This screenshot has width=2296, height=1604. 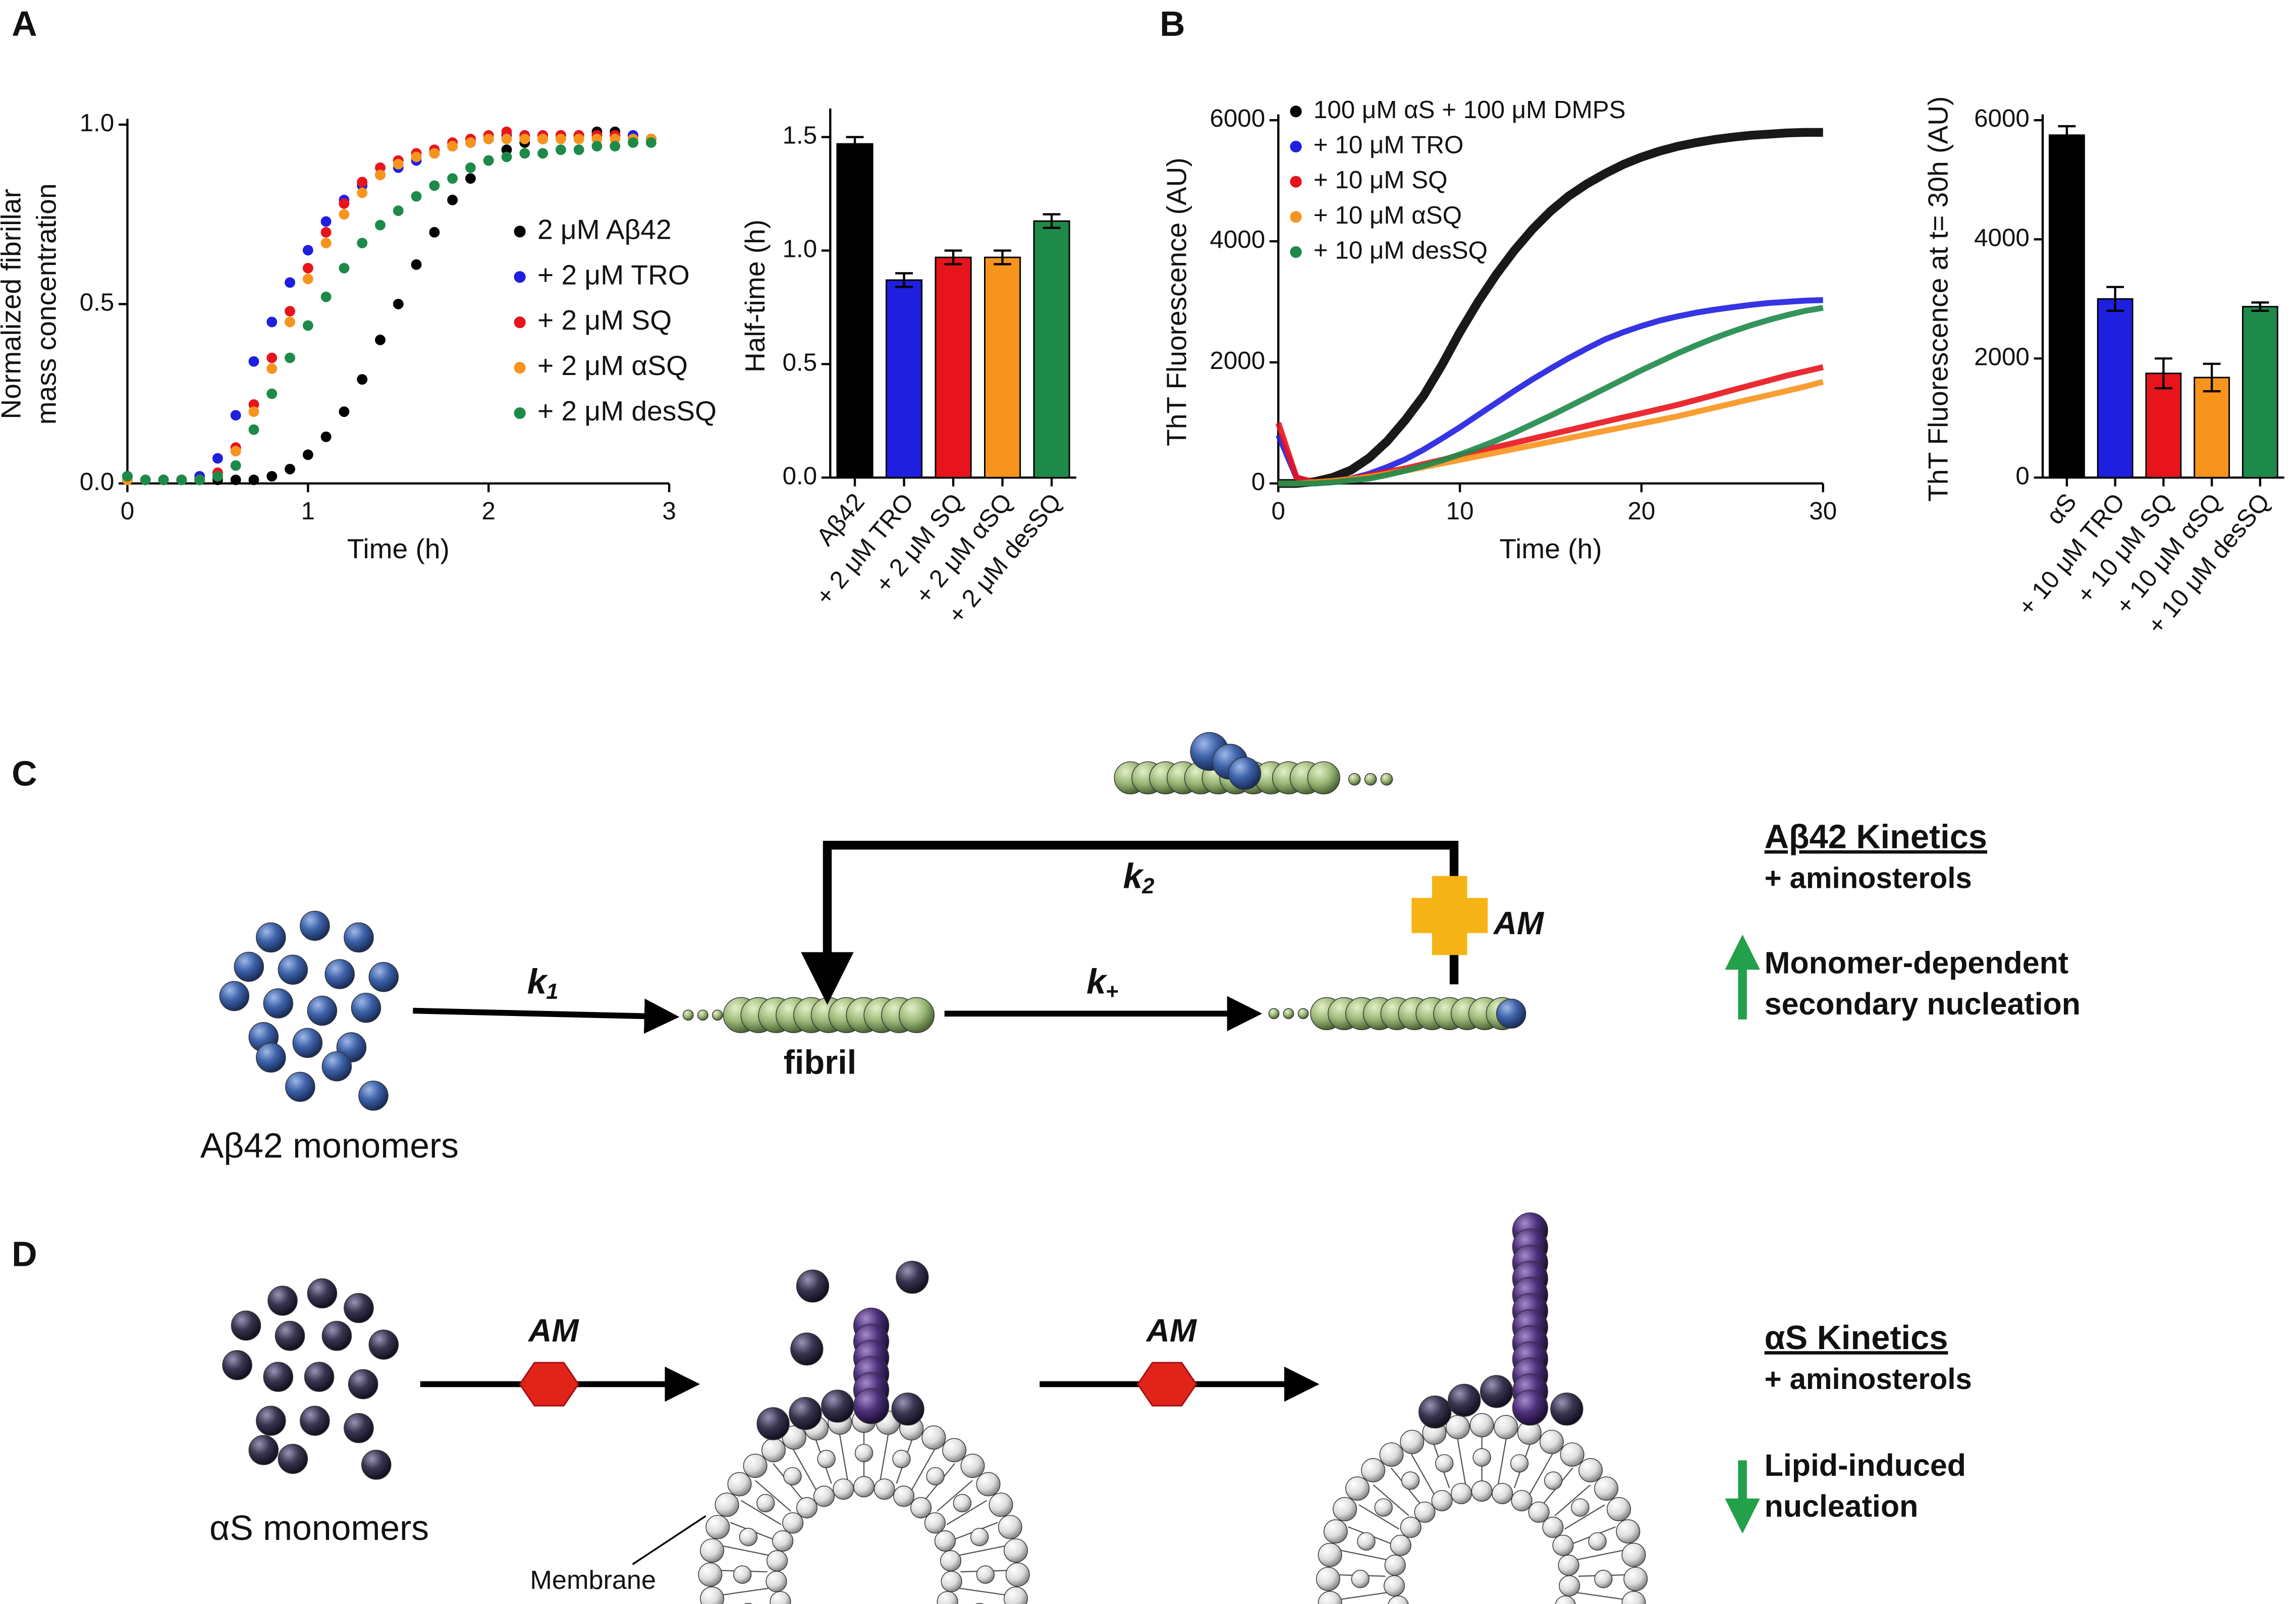 I want to click on data-line, so click(x=1550, y=308).